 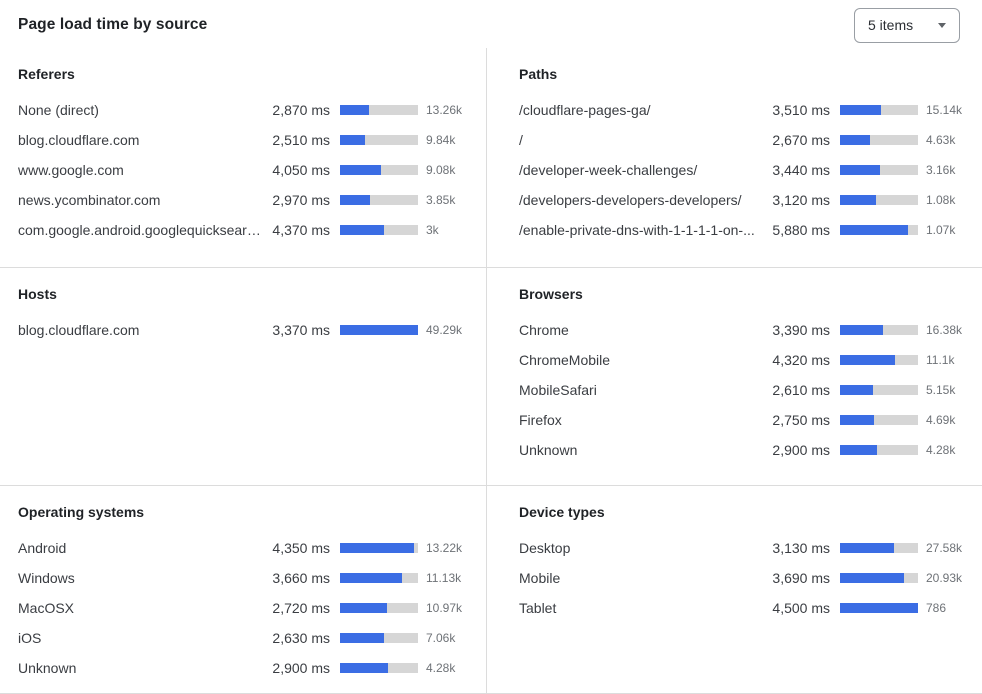 What do you see at coordinates (441, 170) in the screenshot?
I see `row-count: 9.08k` at bounding box center [441, 170].